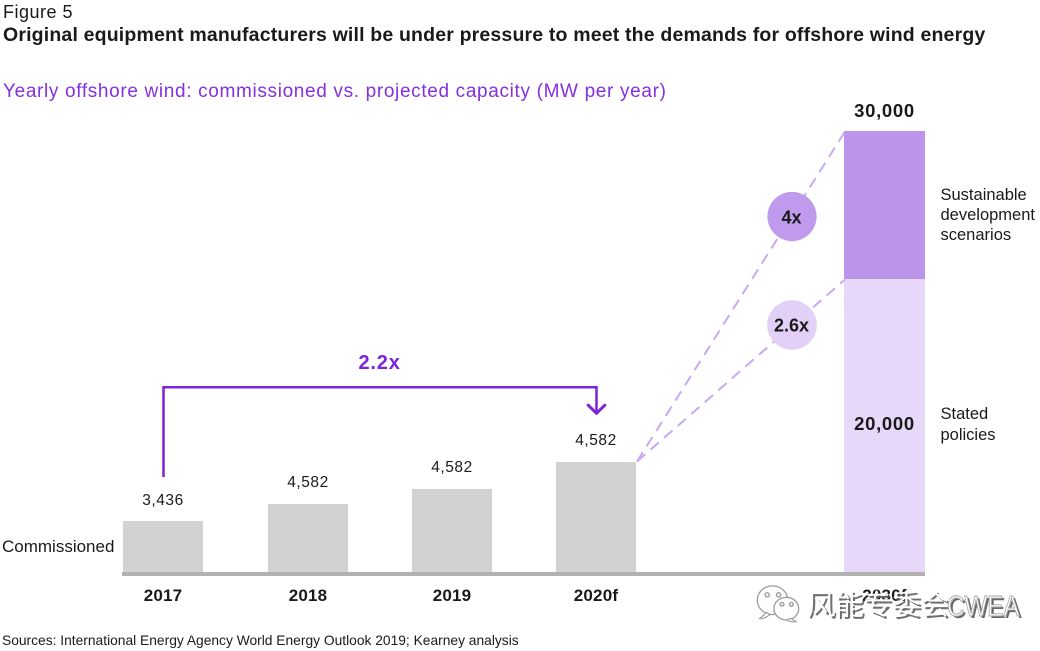 Image resolution: width=1040 pixels, height=651 pixels. Describe the element at coordinates (791, 326) in the screenshot. I see `svg-text: 2.6x` at that location.